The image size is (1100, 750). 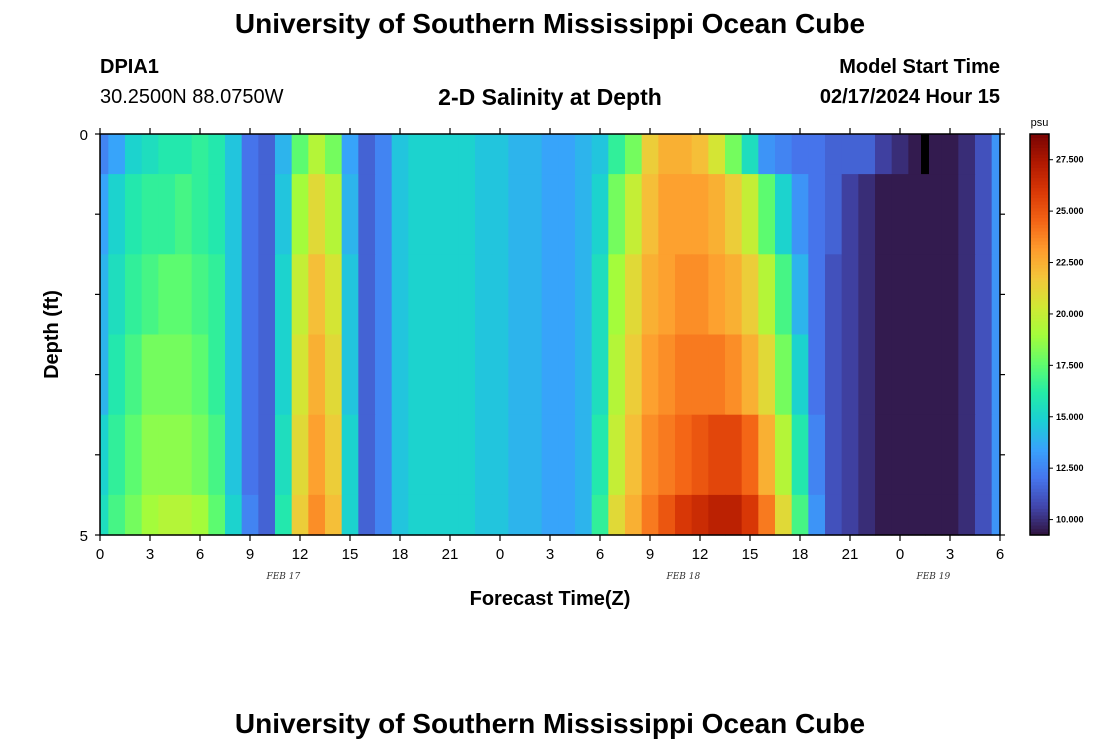 What do you see at coordinates (300, 554) in the screenshot?
I see `x-tick-label: 12` at bounding box center [300, 554].